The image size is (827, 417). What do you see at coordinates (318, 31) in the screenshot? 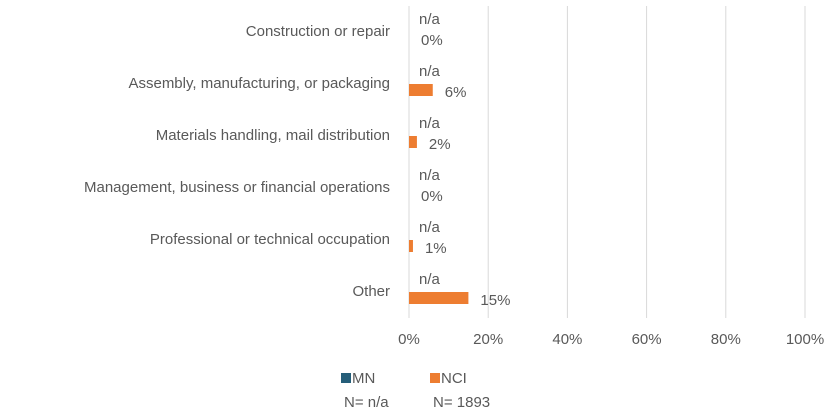
I see `category-label: Construction or repair` at bounding box center [318, 31].